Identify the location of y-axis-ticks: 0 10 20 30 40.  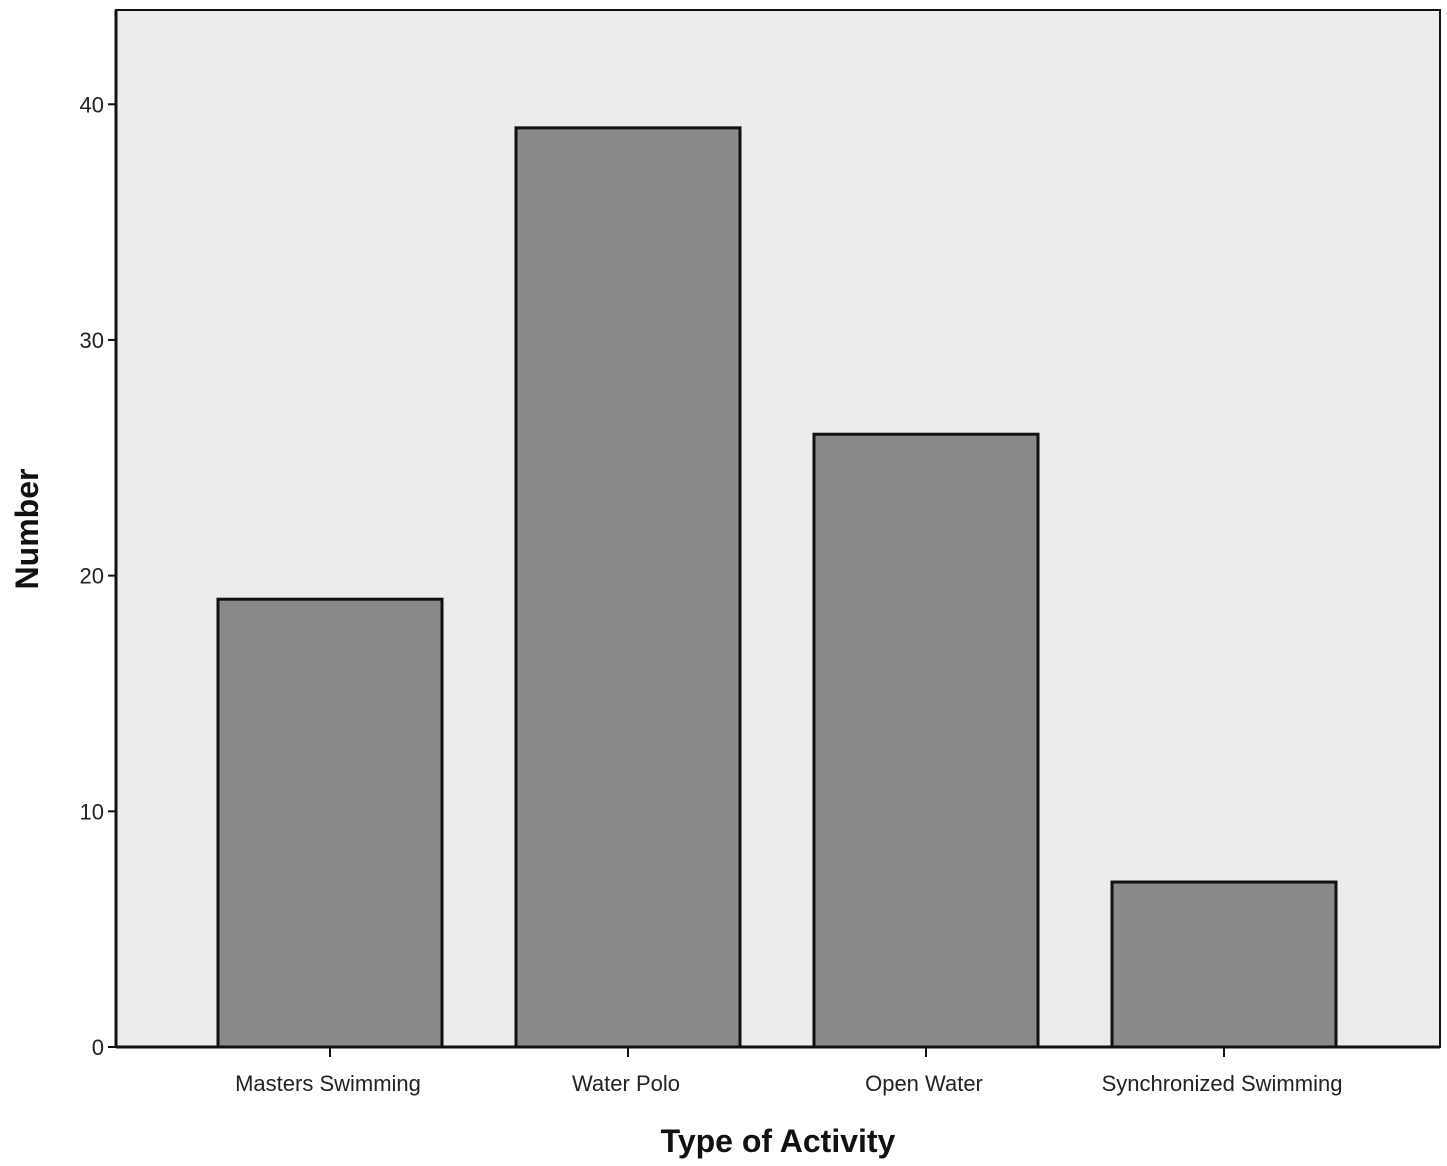
(98, 576).